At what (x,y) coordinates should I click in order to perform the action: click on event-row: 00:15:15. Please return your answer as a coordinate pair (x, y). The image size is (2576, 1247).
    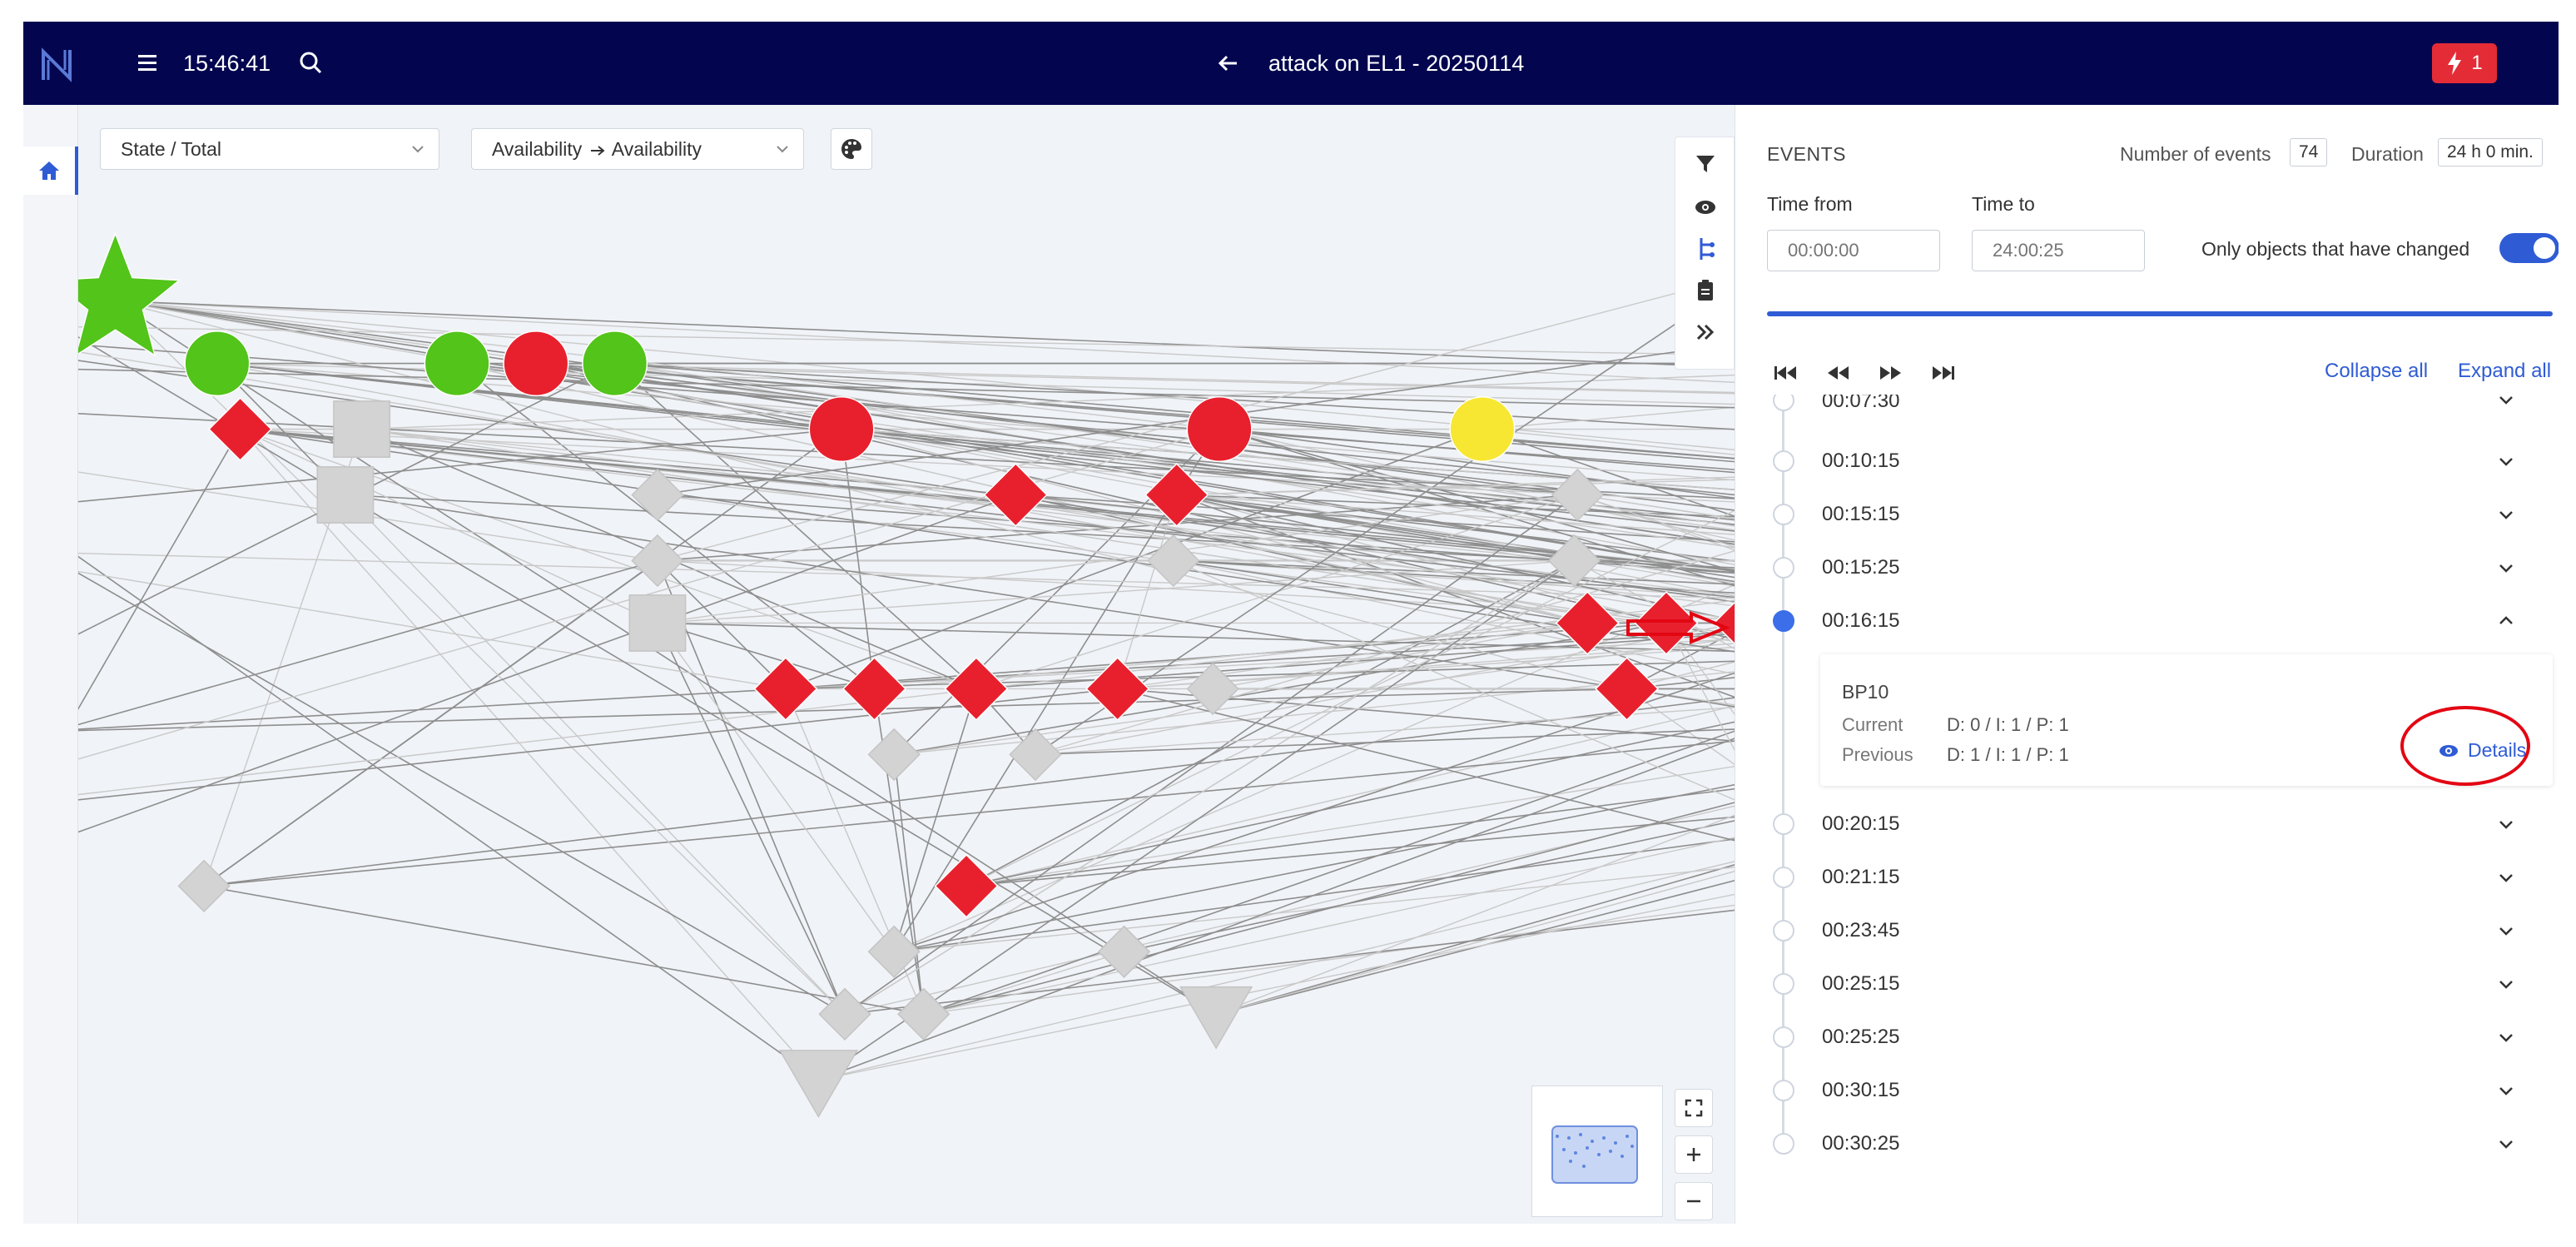
    Looking at the image, I should click on (2147, 514).